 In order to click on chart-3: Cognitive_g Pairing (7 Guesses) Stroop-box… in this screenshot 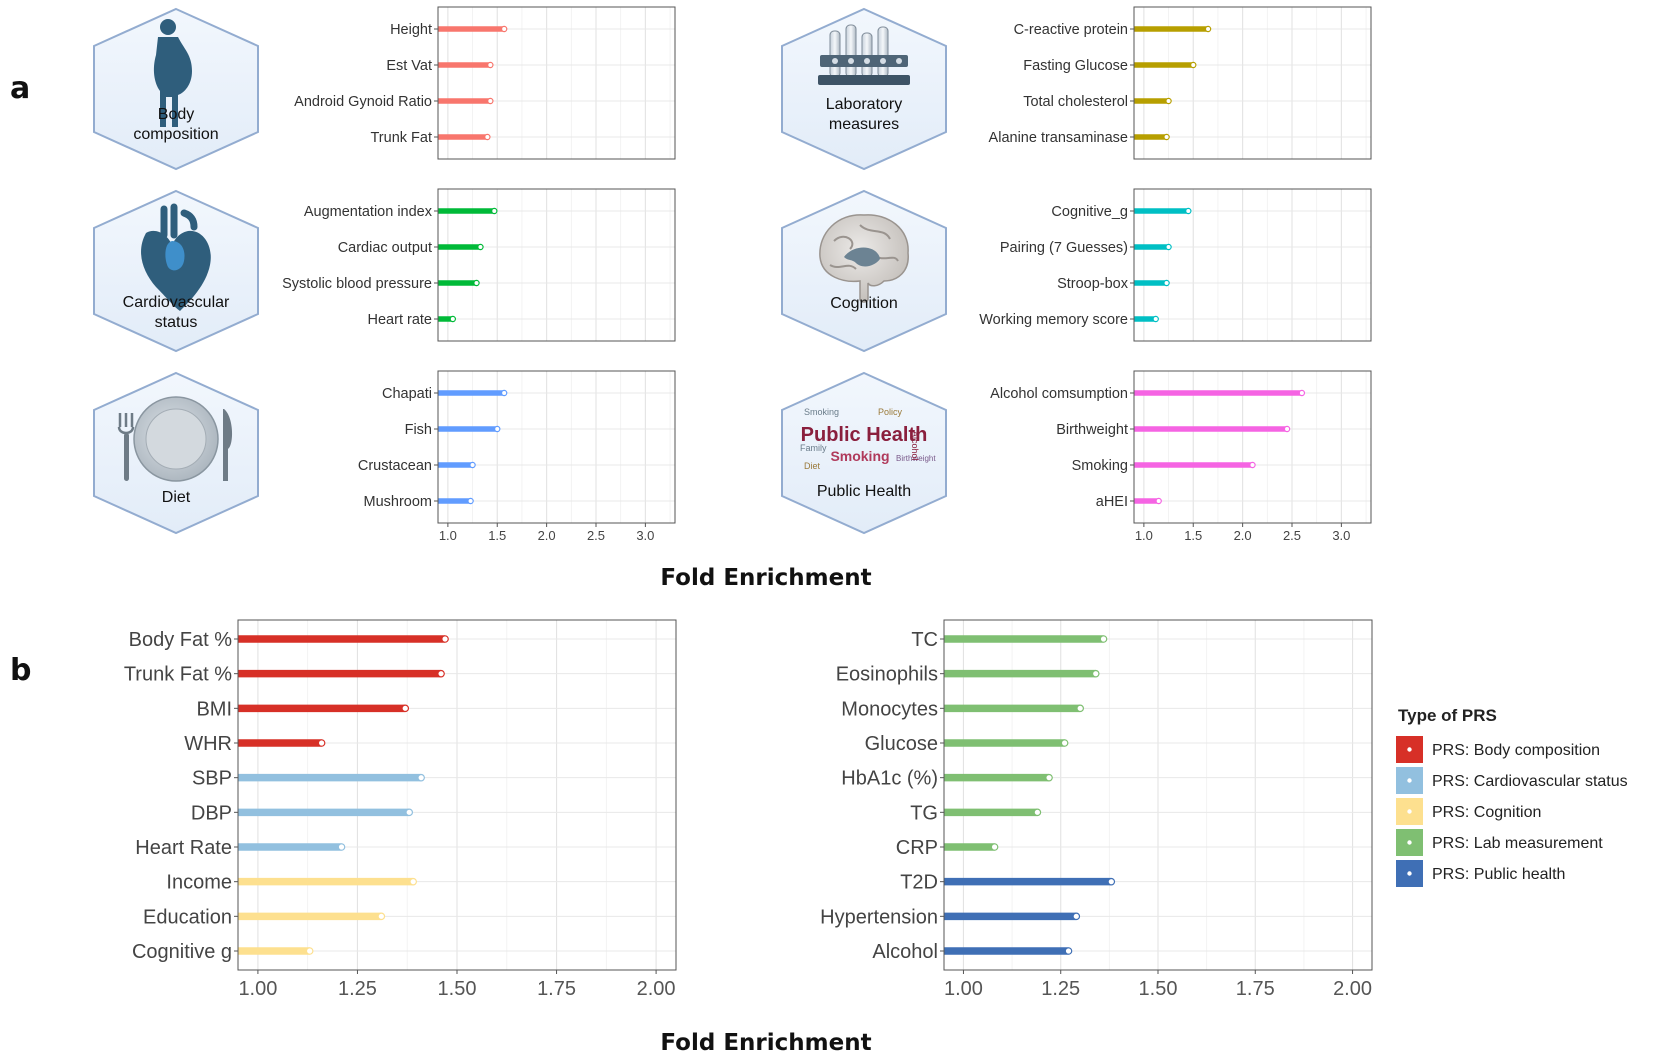, I will do `click(1175, 265)`.